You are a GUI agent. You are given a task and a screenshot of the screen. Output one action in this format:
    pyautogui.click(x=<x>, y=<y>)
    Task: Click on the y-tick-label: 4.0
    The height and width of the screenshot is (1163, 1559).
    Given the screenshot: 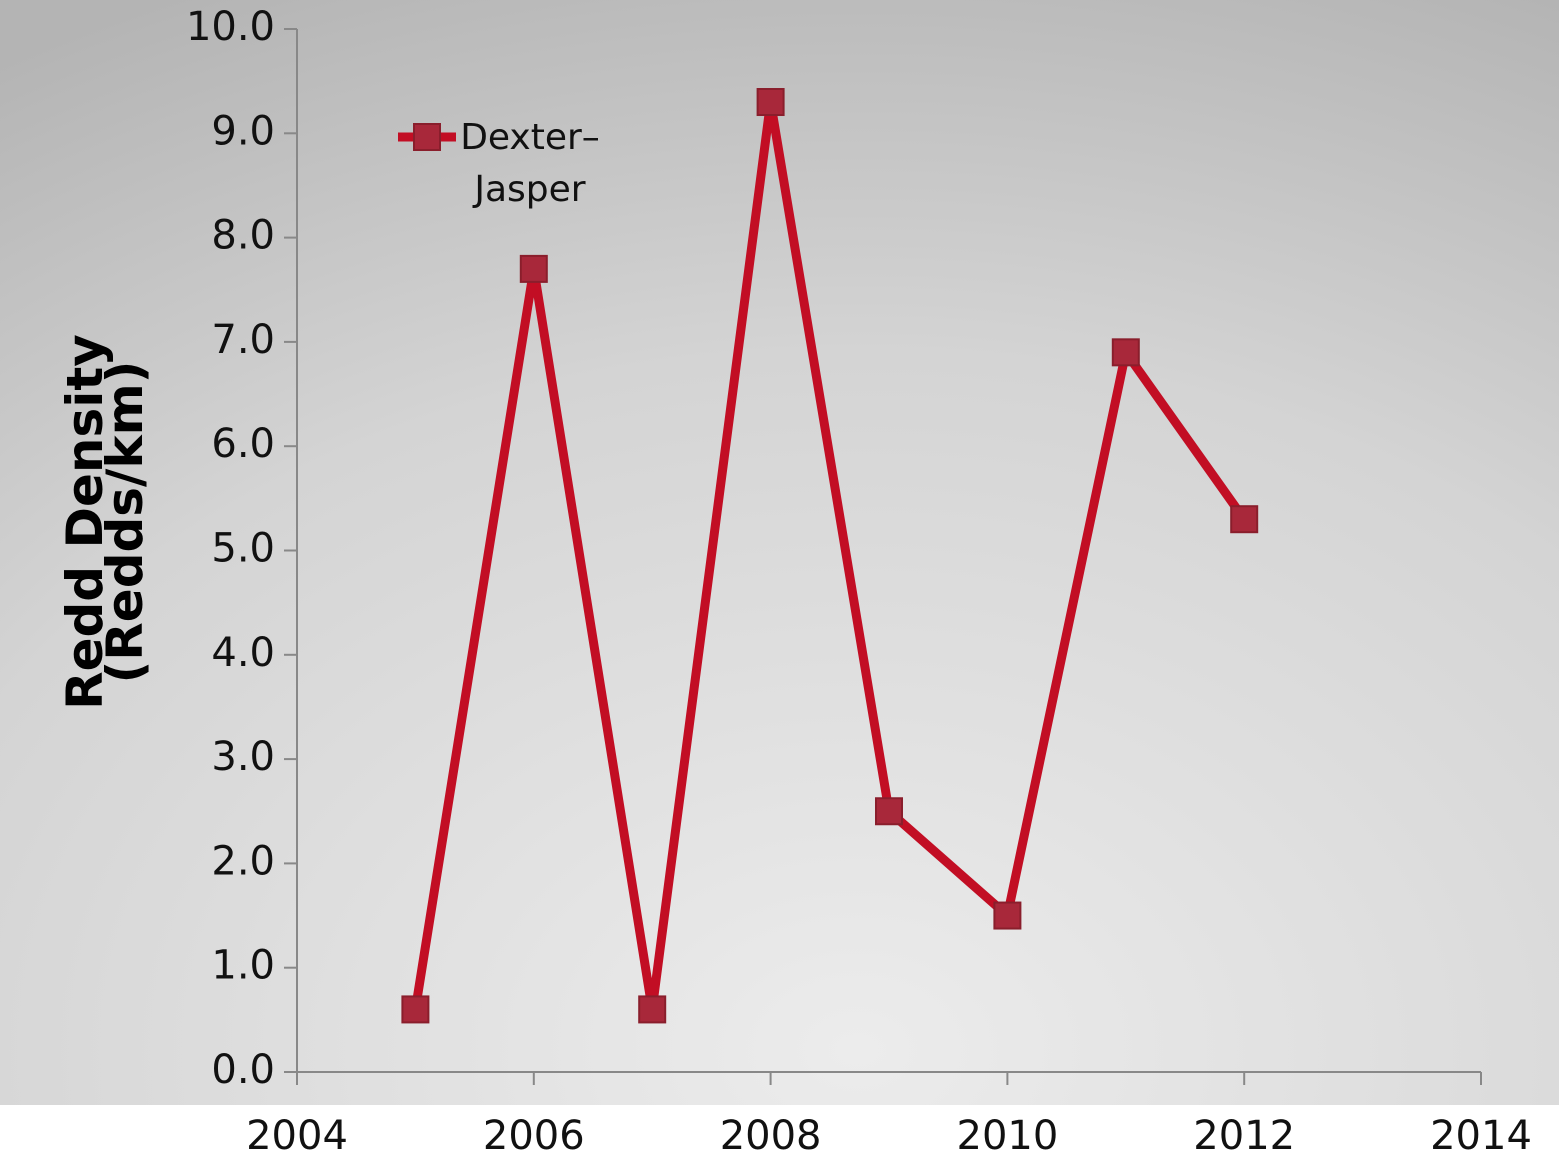 What is the action you would take?
    pyautogui.click(x=243, y=653)
    